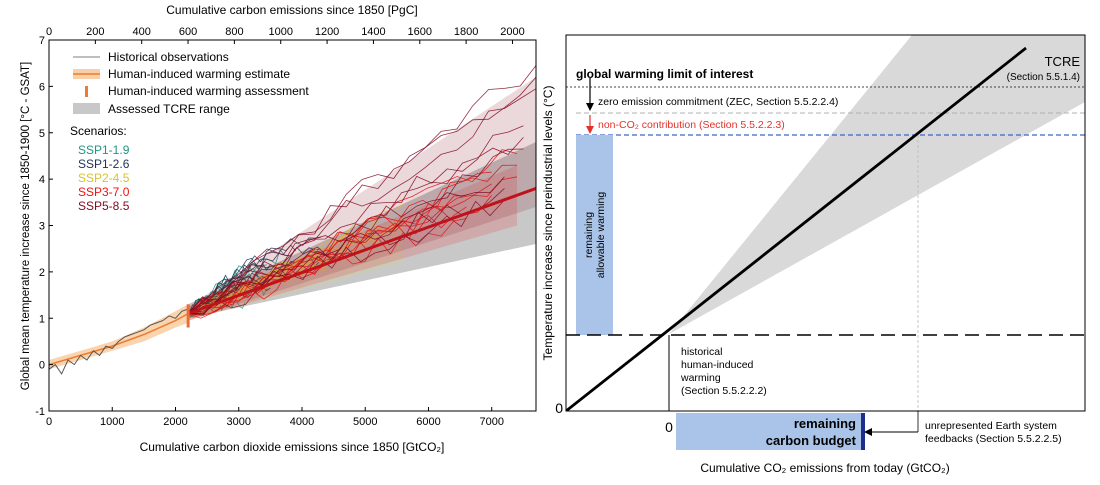  I want to click on historical-observations-line, so click(119, 341).